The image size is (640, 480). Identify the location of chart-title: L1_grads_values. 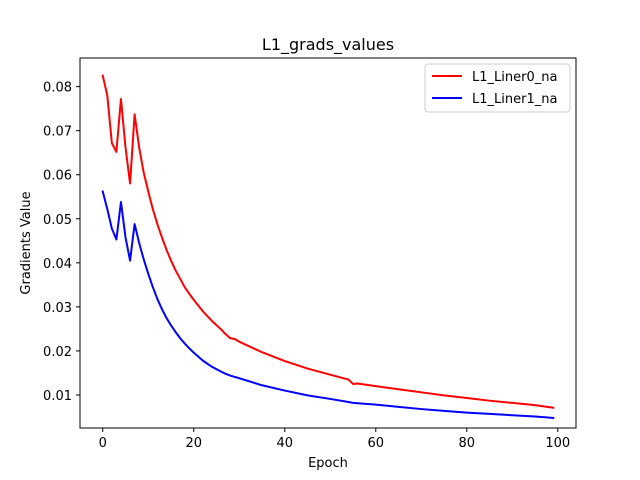
(328, 45).